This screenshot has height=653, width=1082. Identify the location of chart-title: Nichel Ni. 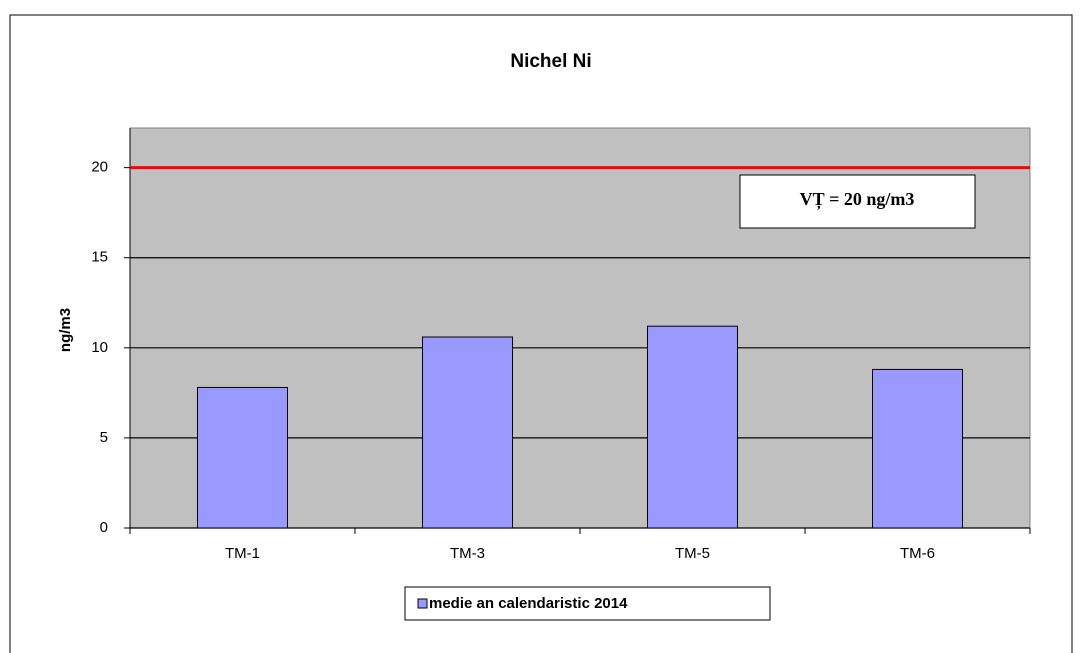
(550, 61).